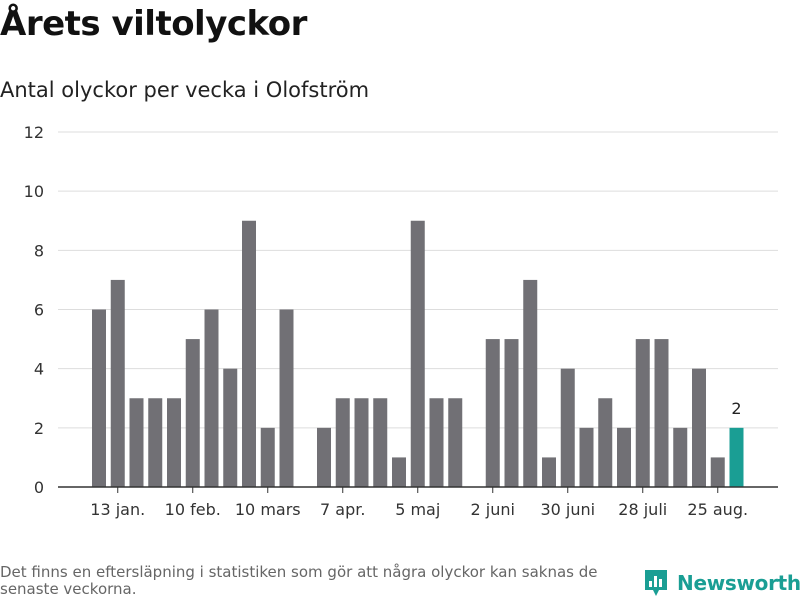  What do you see at coordinates (342, 509) in the screenshot?
I see `x-tick-label: 7 apr.` at bounding box center [342, 509].